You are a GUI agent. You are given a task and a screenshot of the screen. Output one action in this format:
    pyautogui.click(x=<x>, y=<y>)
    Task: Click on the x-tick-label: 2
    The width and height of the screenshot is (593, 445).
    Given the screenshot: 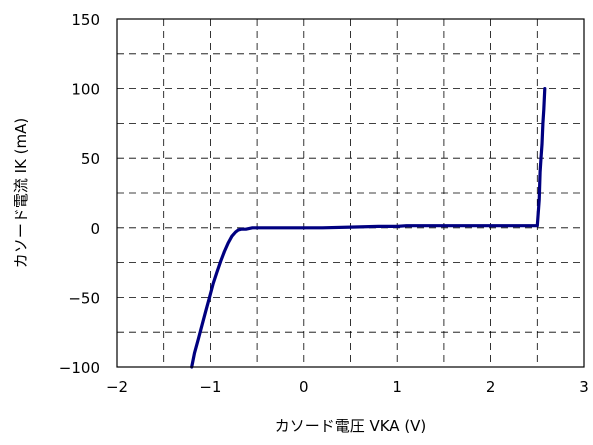 What is the action you would take?
    pyautogui.click(x=491, y=387)
    